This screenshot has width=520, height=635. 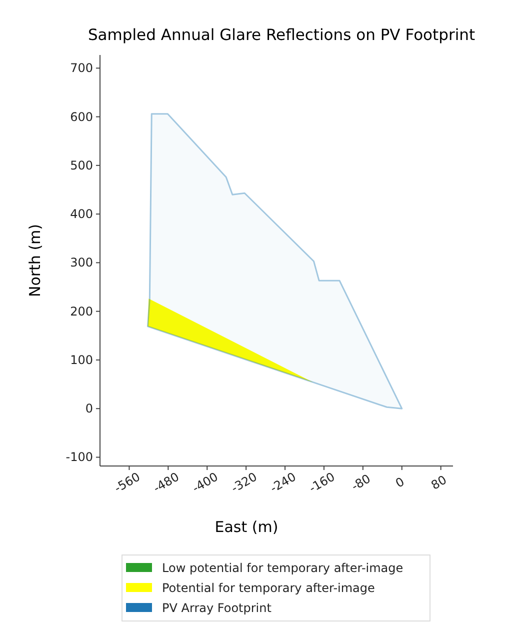 I want to click on y-tick-label: 700, so click(x=81, y=68).